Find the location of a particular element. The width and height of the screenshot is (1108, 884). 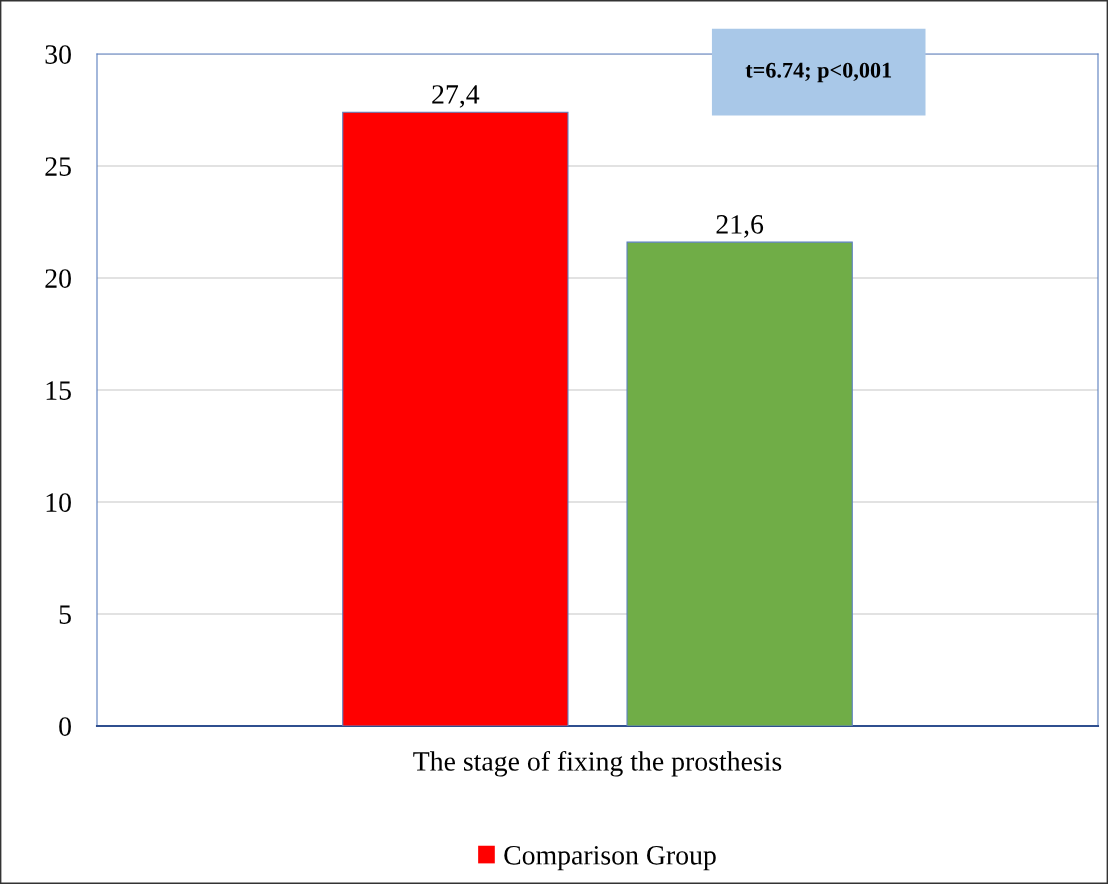

y-tick-label: 15 is located at coordinates (58, 390).